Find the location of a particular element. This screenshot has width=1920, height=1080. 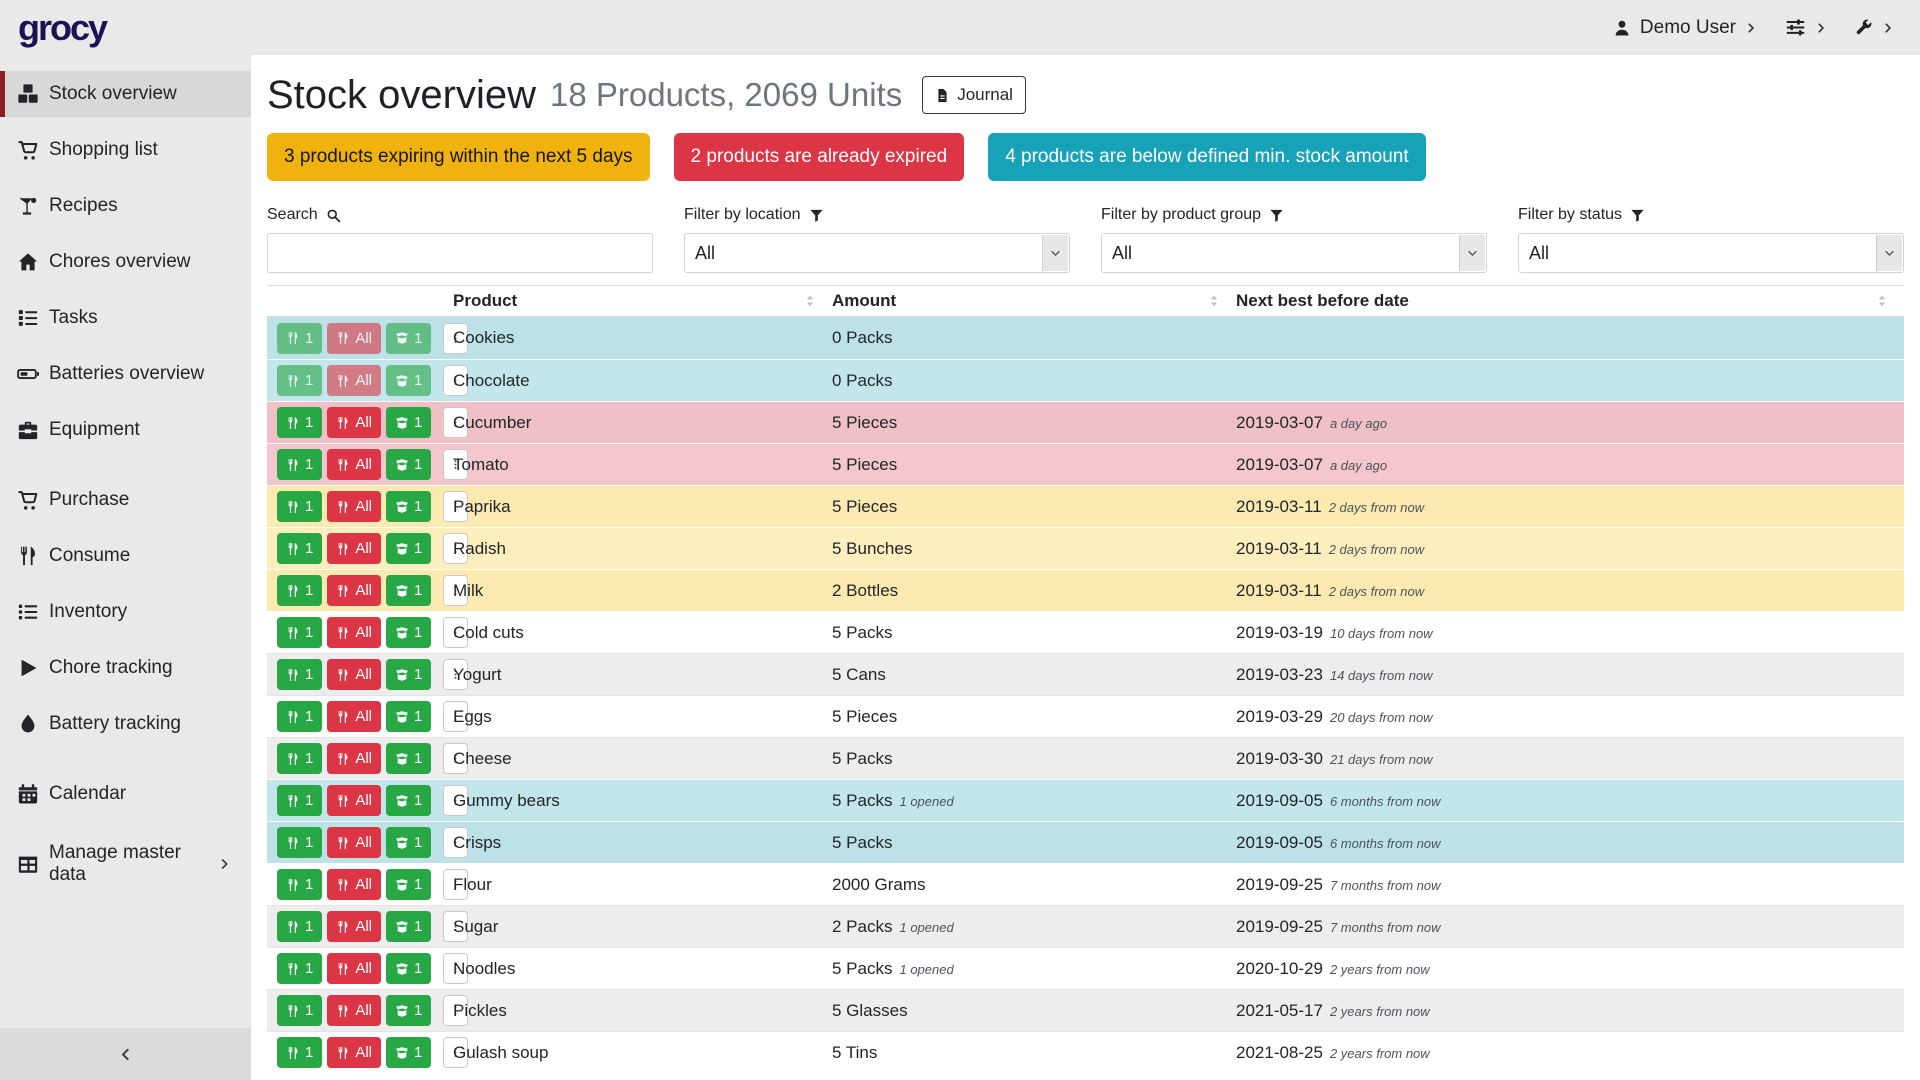

sidebar-item-equipment: Equipment is located at coordinates (125, 430).